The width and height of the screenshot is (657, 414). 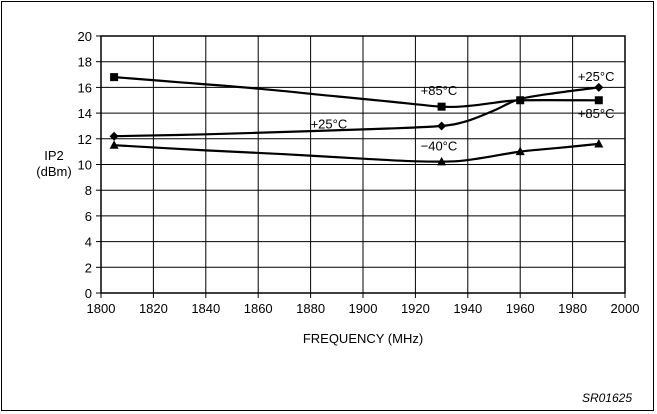 What do you see at coordinates (85, 139) in the screenshot?
I see `y-tick-label: 12` at bounding box center [85, 139].